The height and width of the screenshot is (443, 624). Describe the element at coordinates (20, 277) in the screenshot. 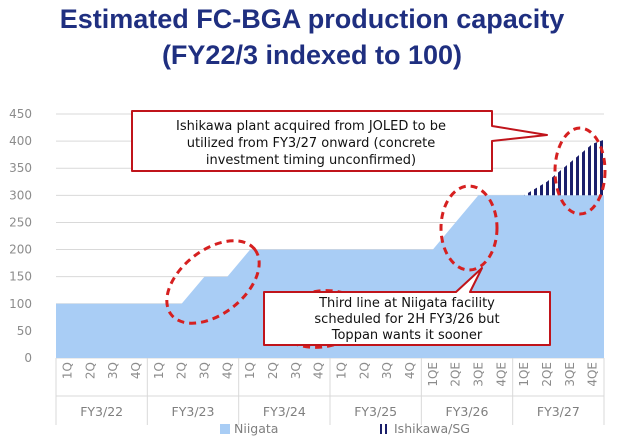

I see `y-tick-label: 150` at that location.